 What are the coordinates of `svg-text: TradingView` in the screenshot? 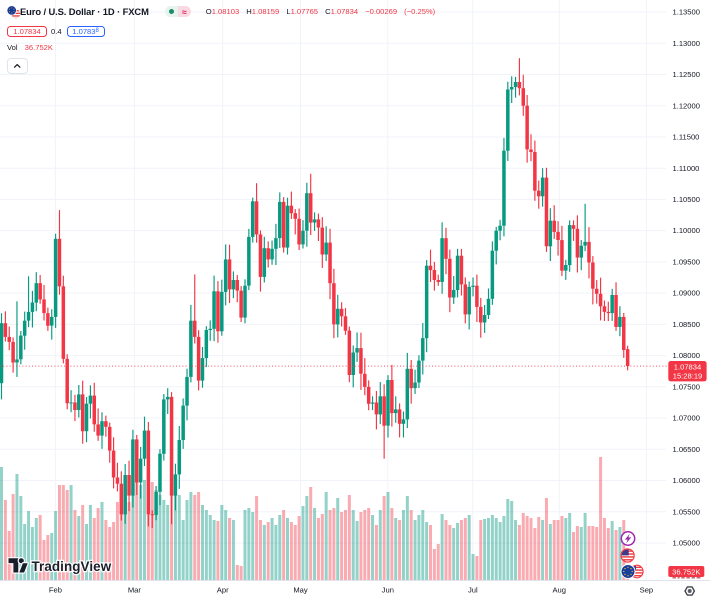 It's located at (72, 566).